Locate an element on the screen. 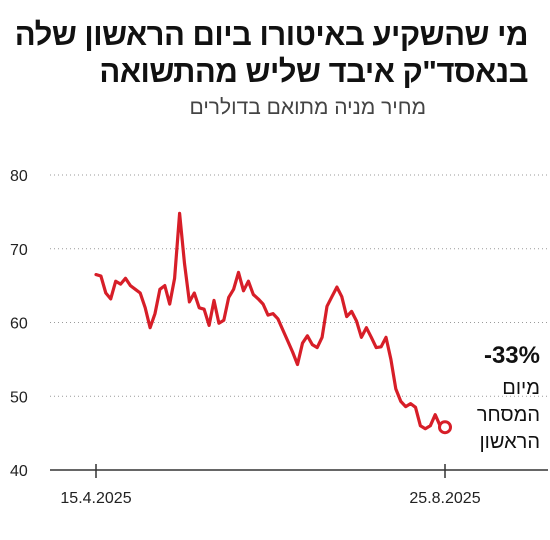 The width and height of the screenshot is (550, 540). y-tick-label: 50 is located at coordinates (19, 397).